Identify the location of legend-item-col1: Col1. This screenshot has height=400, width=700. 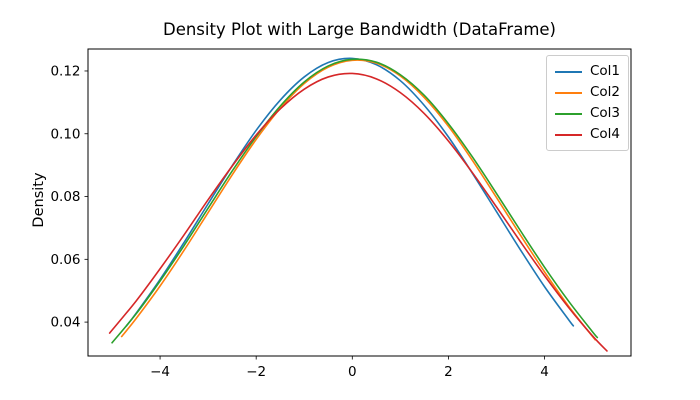
(587, 71).